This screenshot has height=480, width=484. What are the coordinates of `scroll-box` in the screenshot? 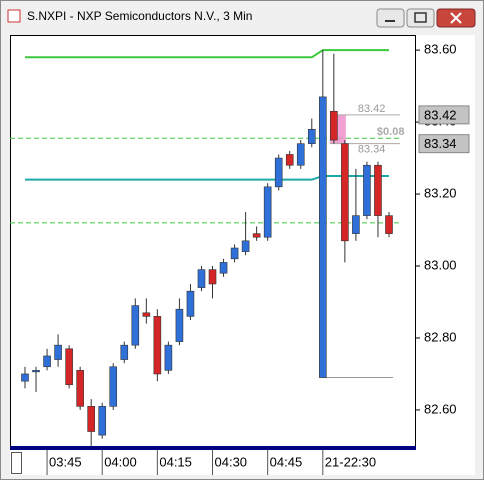 It's located at (16, 463).